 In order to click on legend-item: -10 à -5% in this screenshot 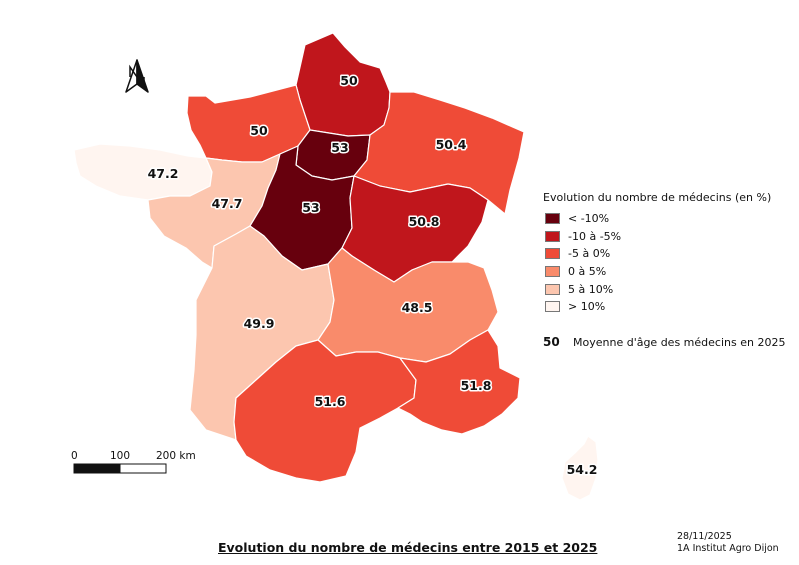, I will do `click(657, 237)`.